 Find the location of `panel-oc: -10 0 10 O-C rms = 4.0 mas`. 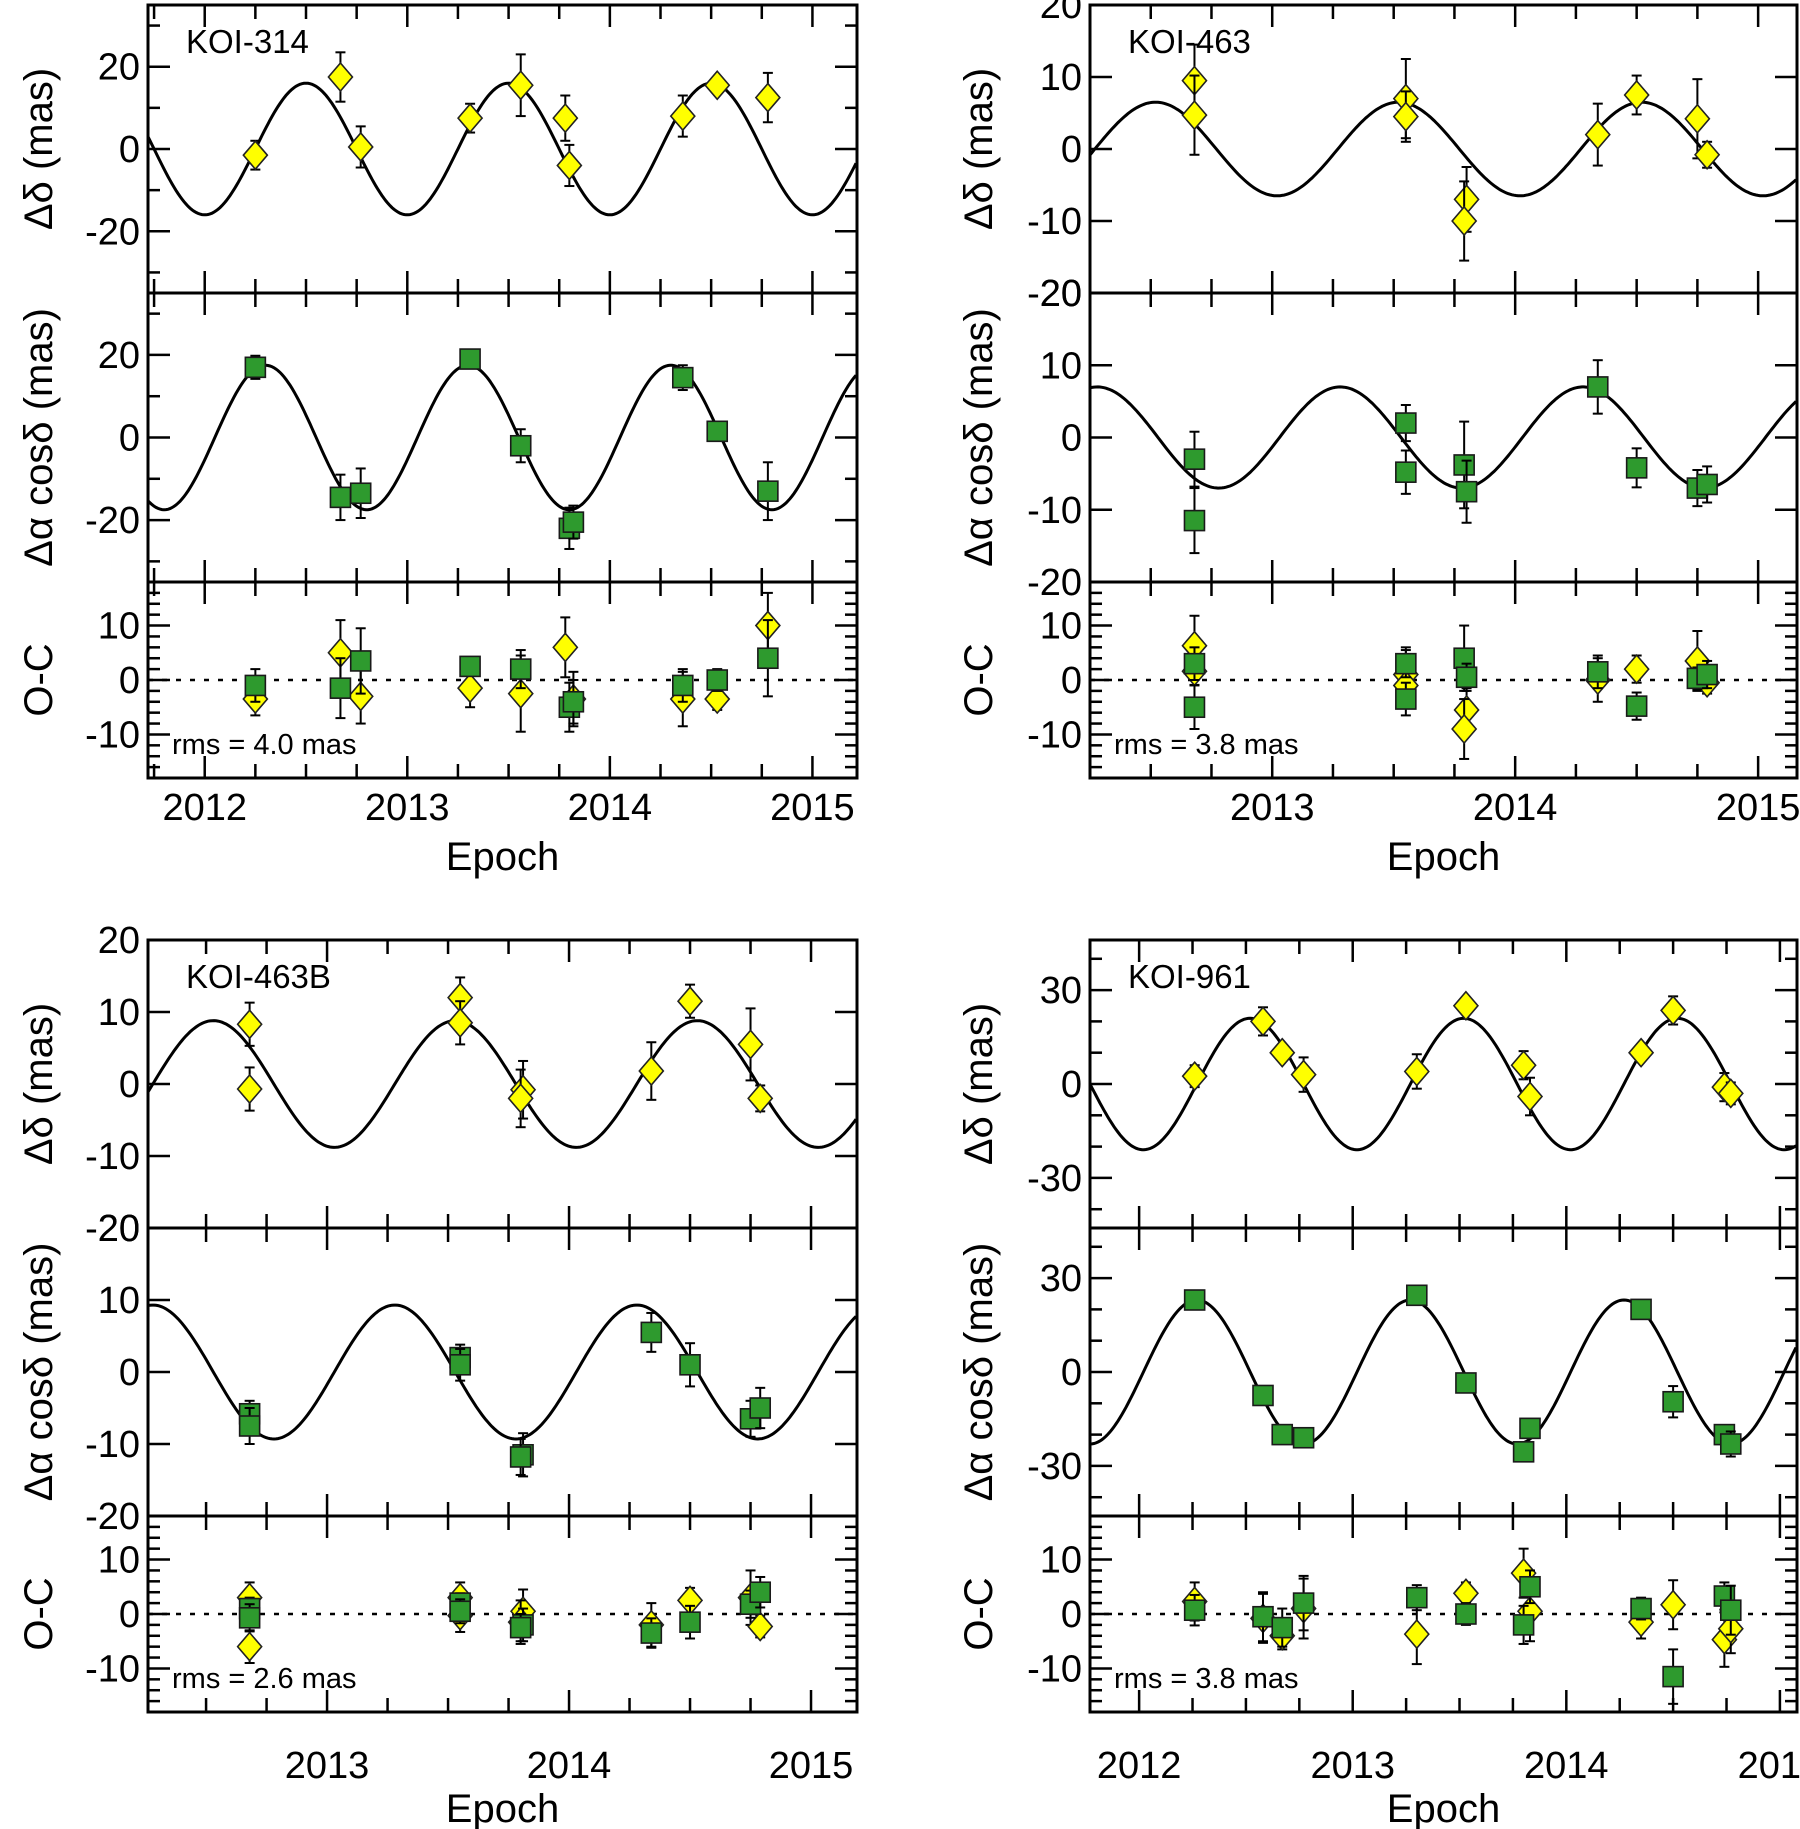

panel-oc: -10 0 10 O-C rms = 4.0 mas is located at coordinates (438, 680).